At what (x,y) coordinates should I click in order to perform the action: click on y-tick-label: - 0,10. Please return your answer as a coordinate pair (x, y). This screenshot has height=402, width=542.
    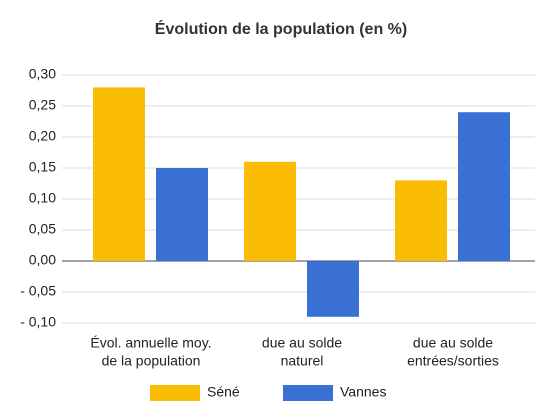
    Looking at the image, I should click on (38, 322).